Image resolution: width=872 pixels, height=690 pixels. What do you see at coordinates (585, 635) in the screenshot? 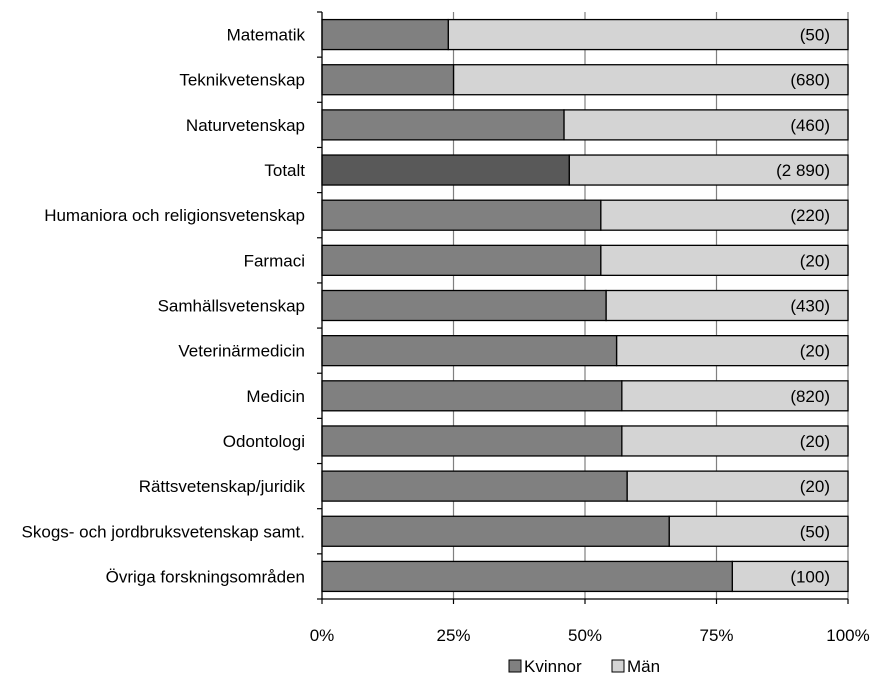
I see `x-tick-label: 50%` at bounding box center [585, 635].